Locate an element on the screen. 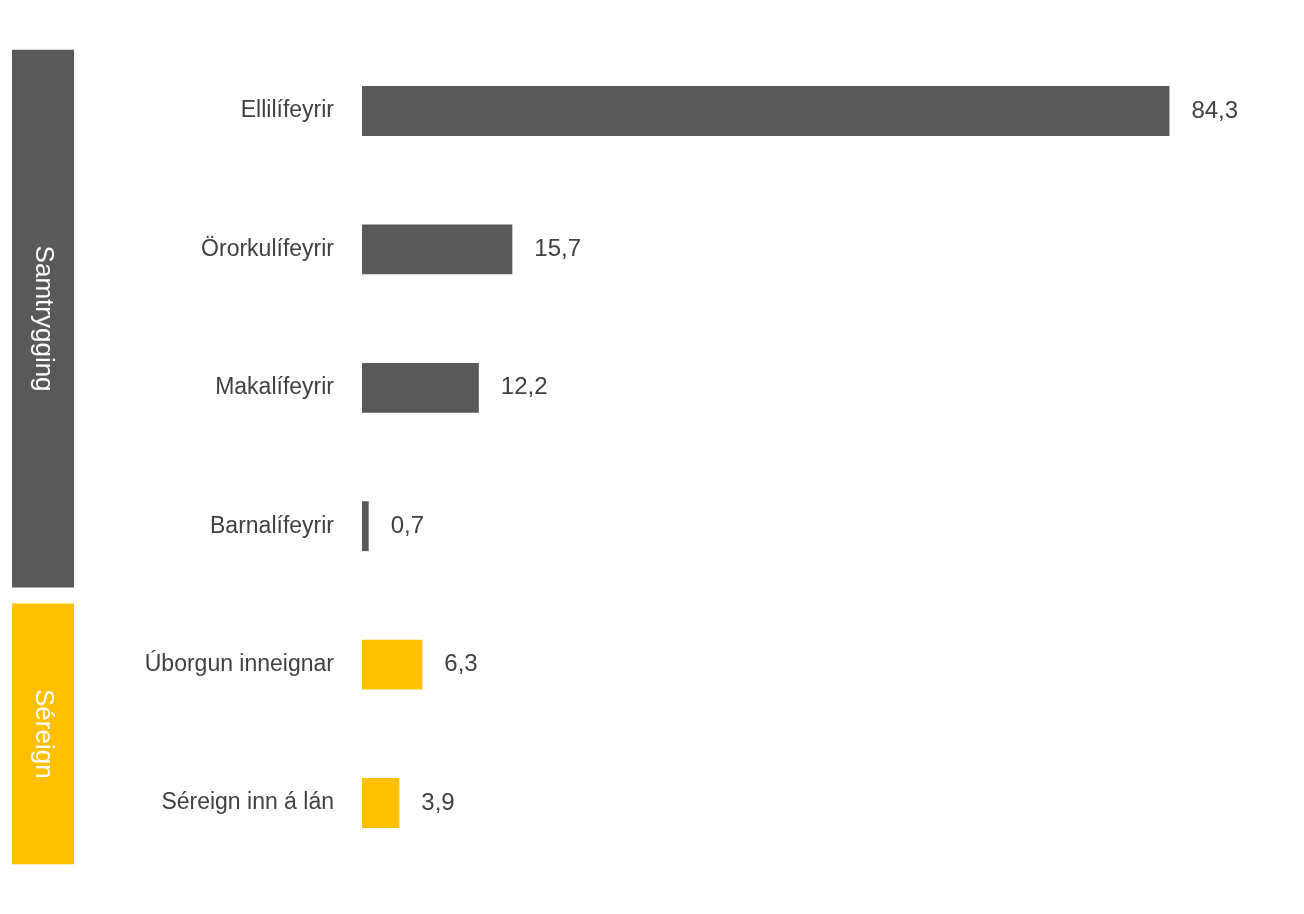 This screenshot has height=914, width=1304. text: Séreign is located at coordinates (44, 733).